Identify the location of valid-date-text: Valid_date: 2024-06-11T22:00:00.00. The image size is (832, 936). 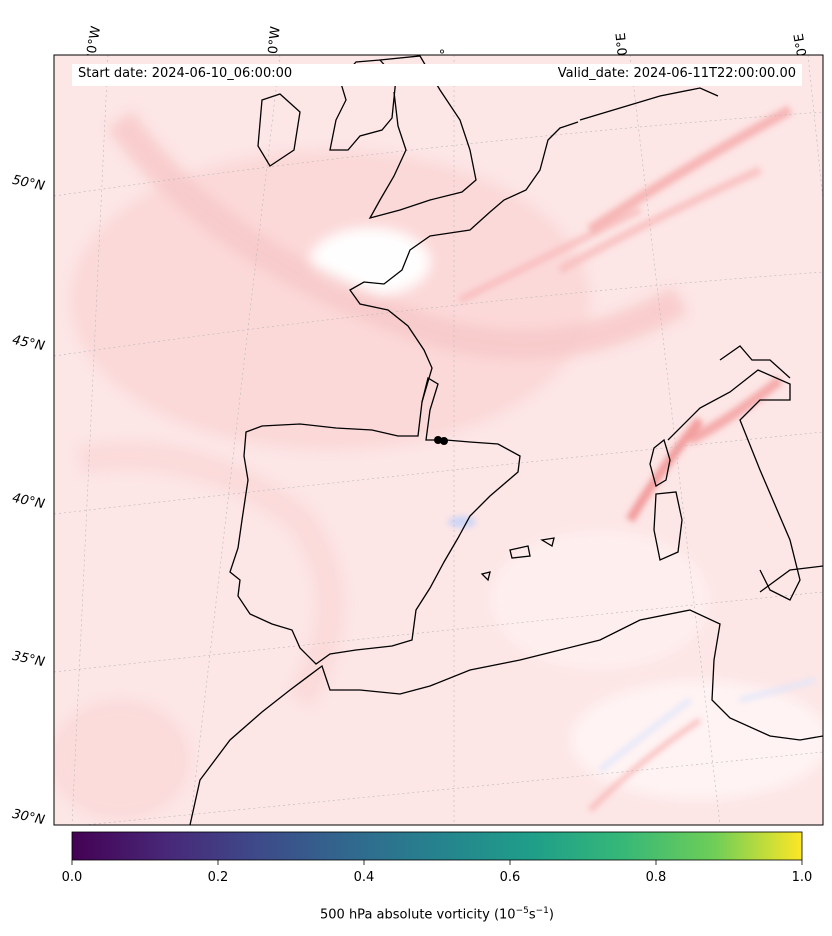
(676, 73).